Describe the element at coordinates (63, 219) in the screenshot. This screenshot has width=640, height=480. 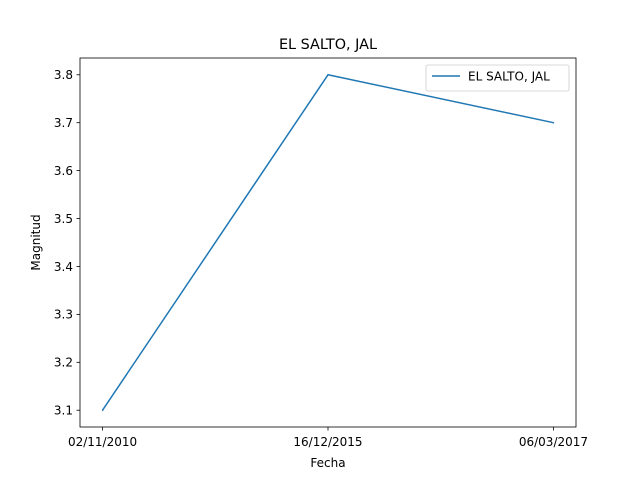
I see `y-tick-label: 3.5` at that location.